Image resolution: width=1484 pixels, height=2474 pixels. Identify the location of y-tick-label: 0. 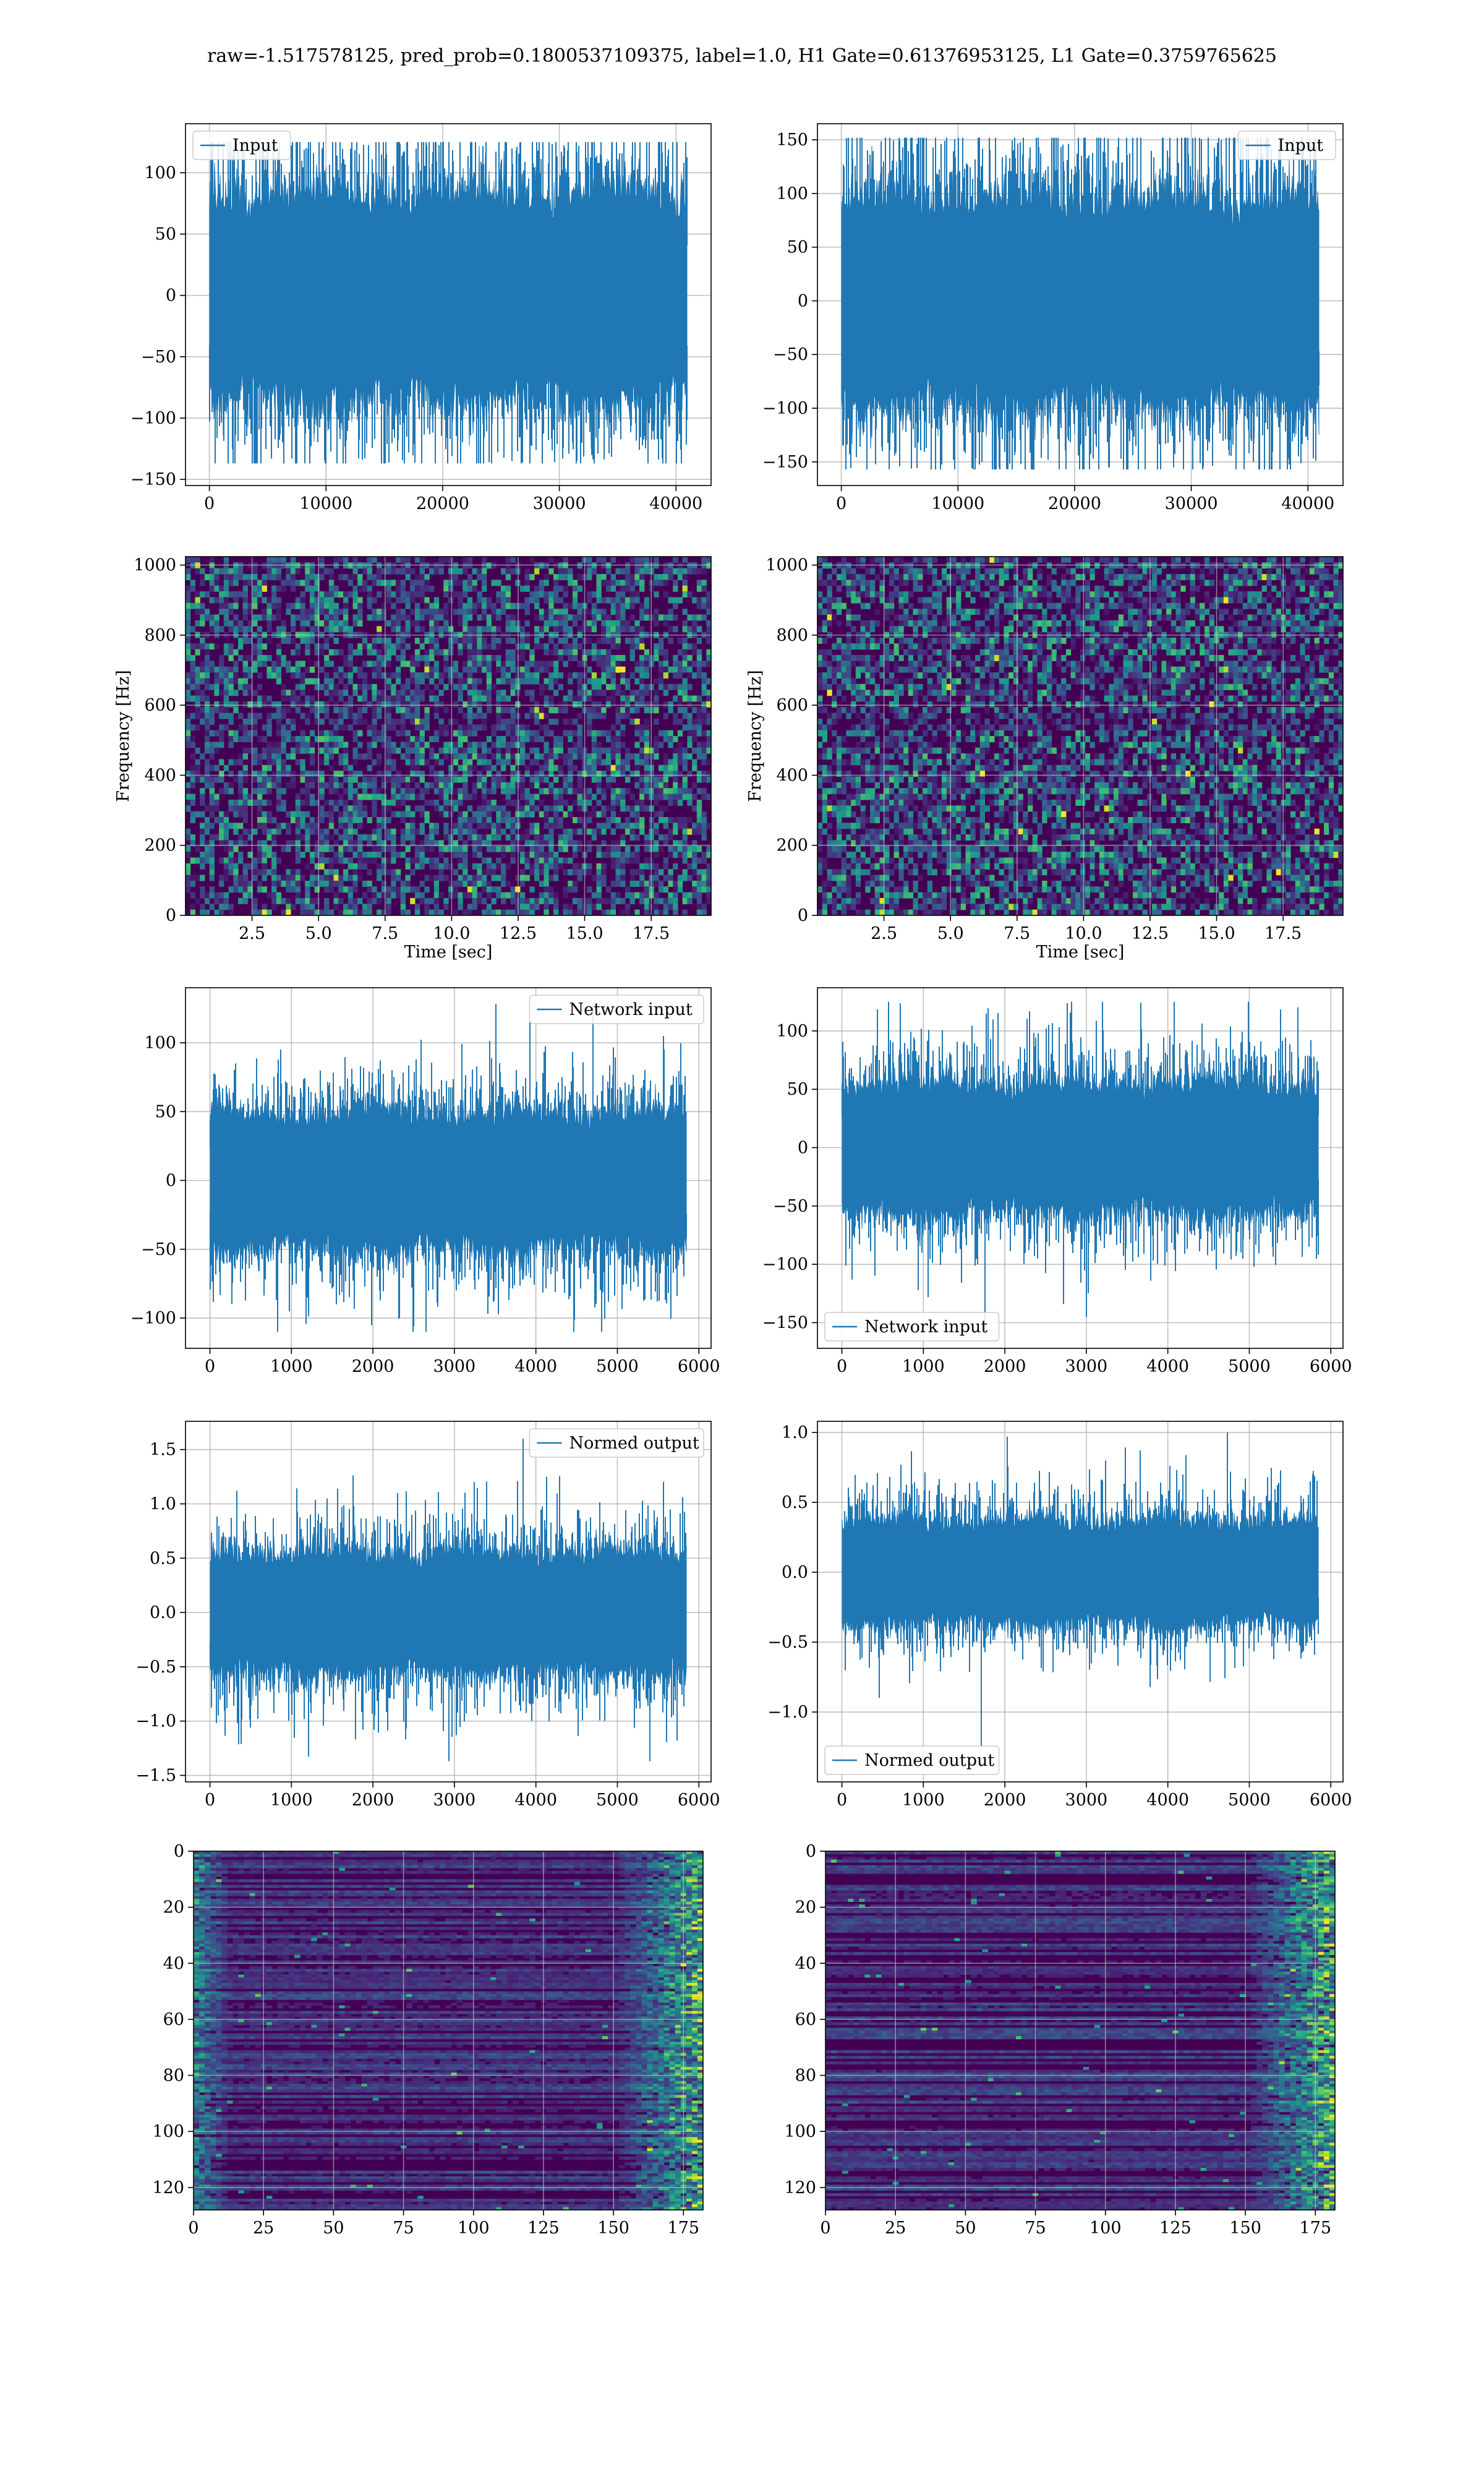
(171, 296).